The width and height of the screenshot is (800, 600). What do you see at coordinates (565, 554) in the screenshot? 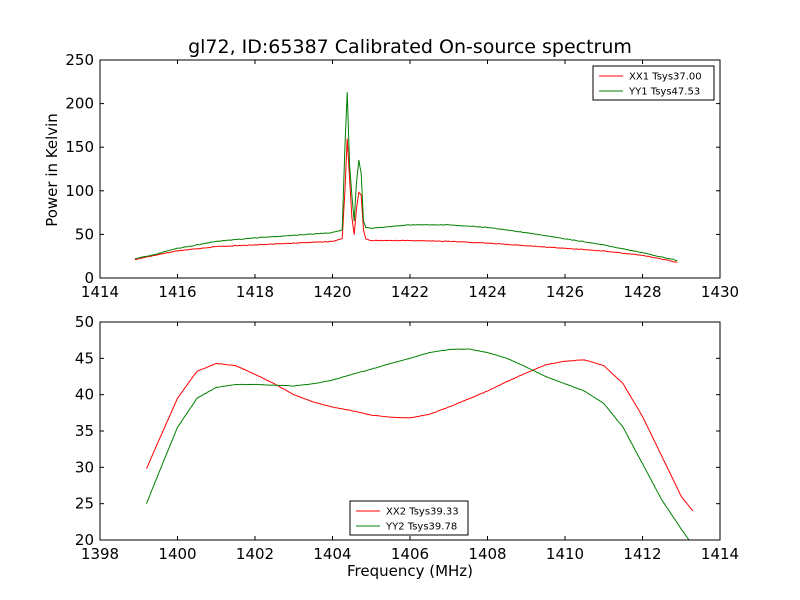
I see `lower-xtick-label: 1410` at bounding box center [565, 554].